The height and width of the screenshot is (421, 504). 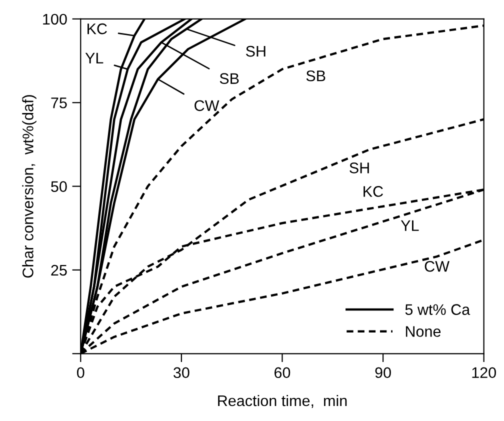 I want to click on legend-label: None, so click(x=423, y=331).